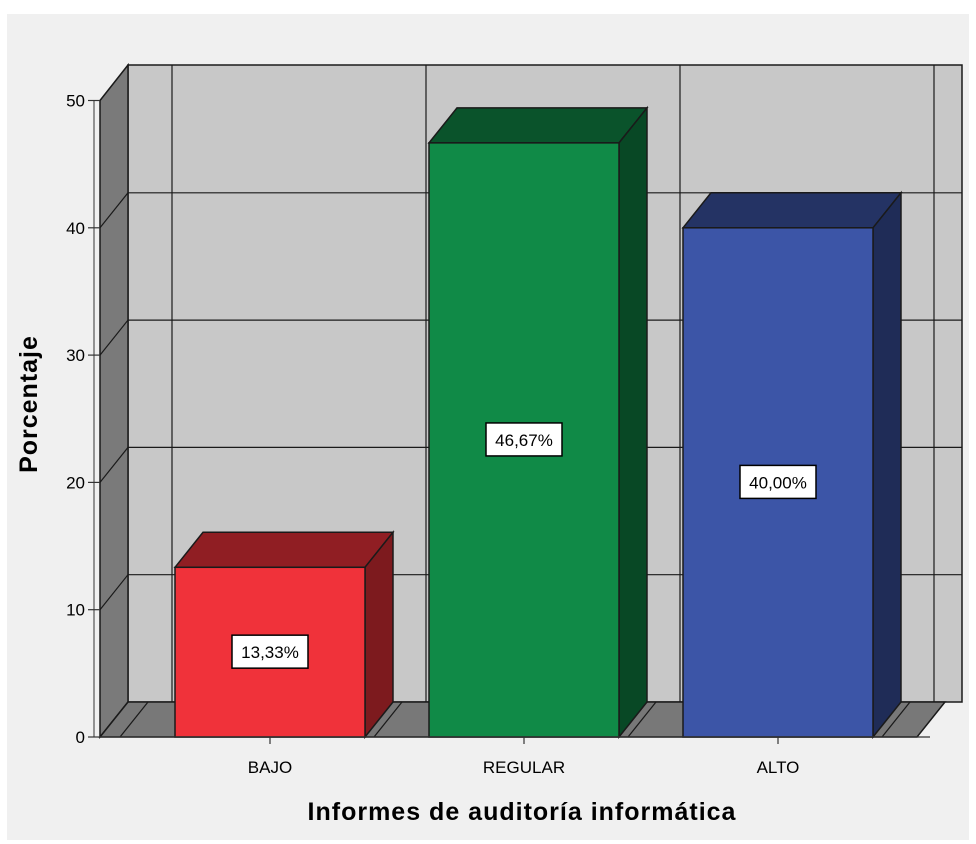 The height and width of the screenshot is (844, 976). I want to click on y-tick-label: 0, so click(80, 737).